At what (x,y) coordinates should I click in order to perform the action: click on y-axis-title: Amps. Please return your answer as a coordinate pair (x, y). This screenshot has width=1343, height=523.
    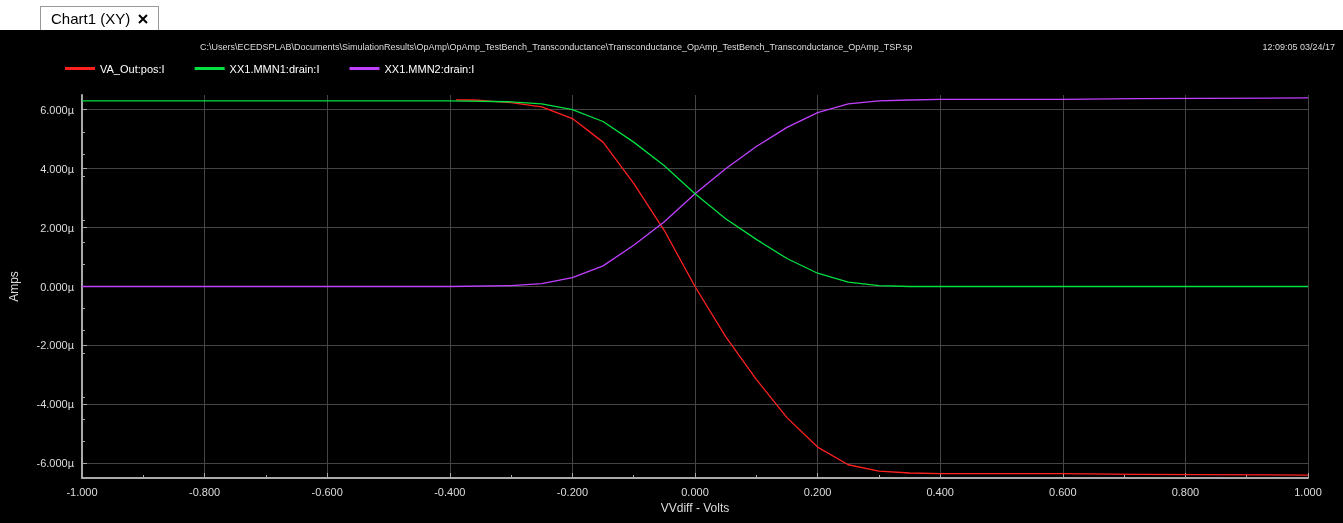
    Looking at the image, I should click on (14, 286).